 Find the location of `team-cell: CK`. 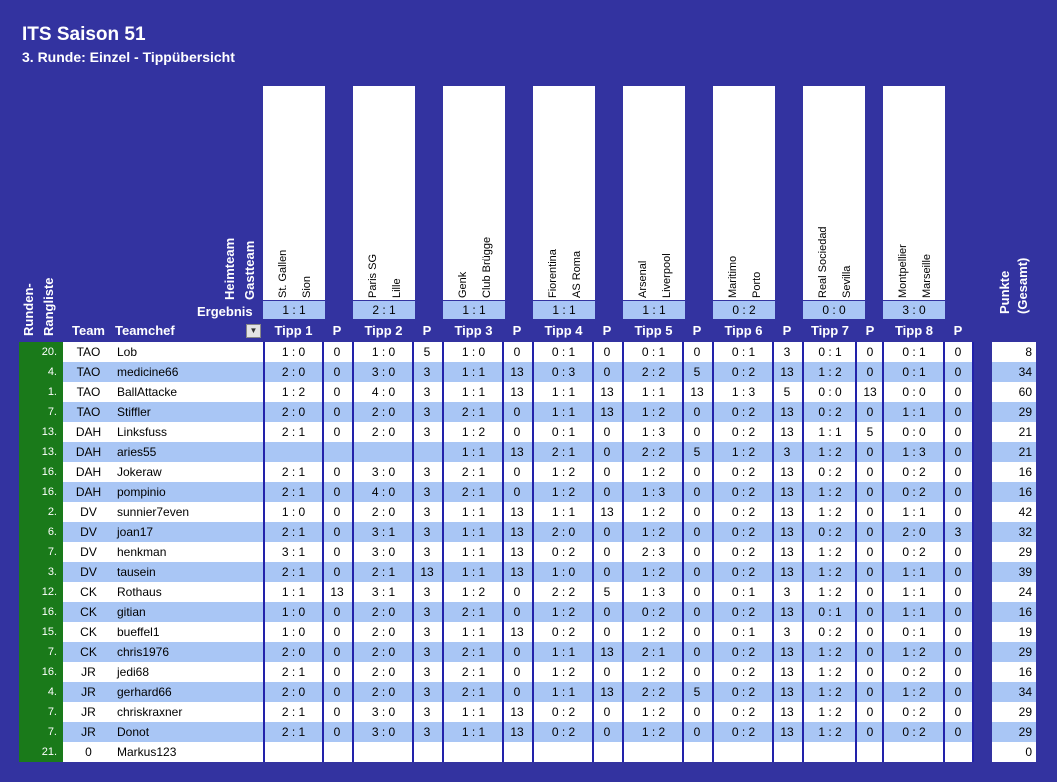

team-cell: CK is located at coordinates (88, 592).